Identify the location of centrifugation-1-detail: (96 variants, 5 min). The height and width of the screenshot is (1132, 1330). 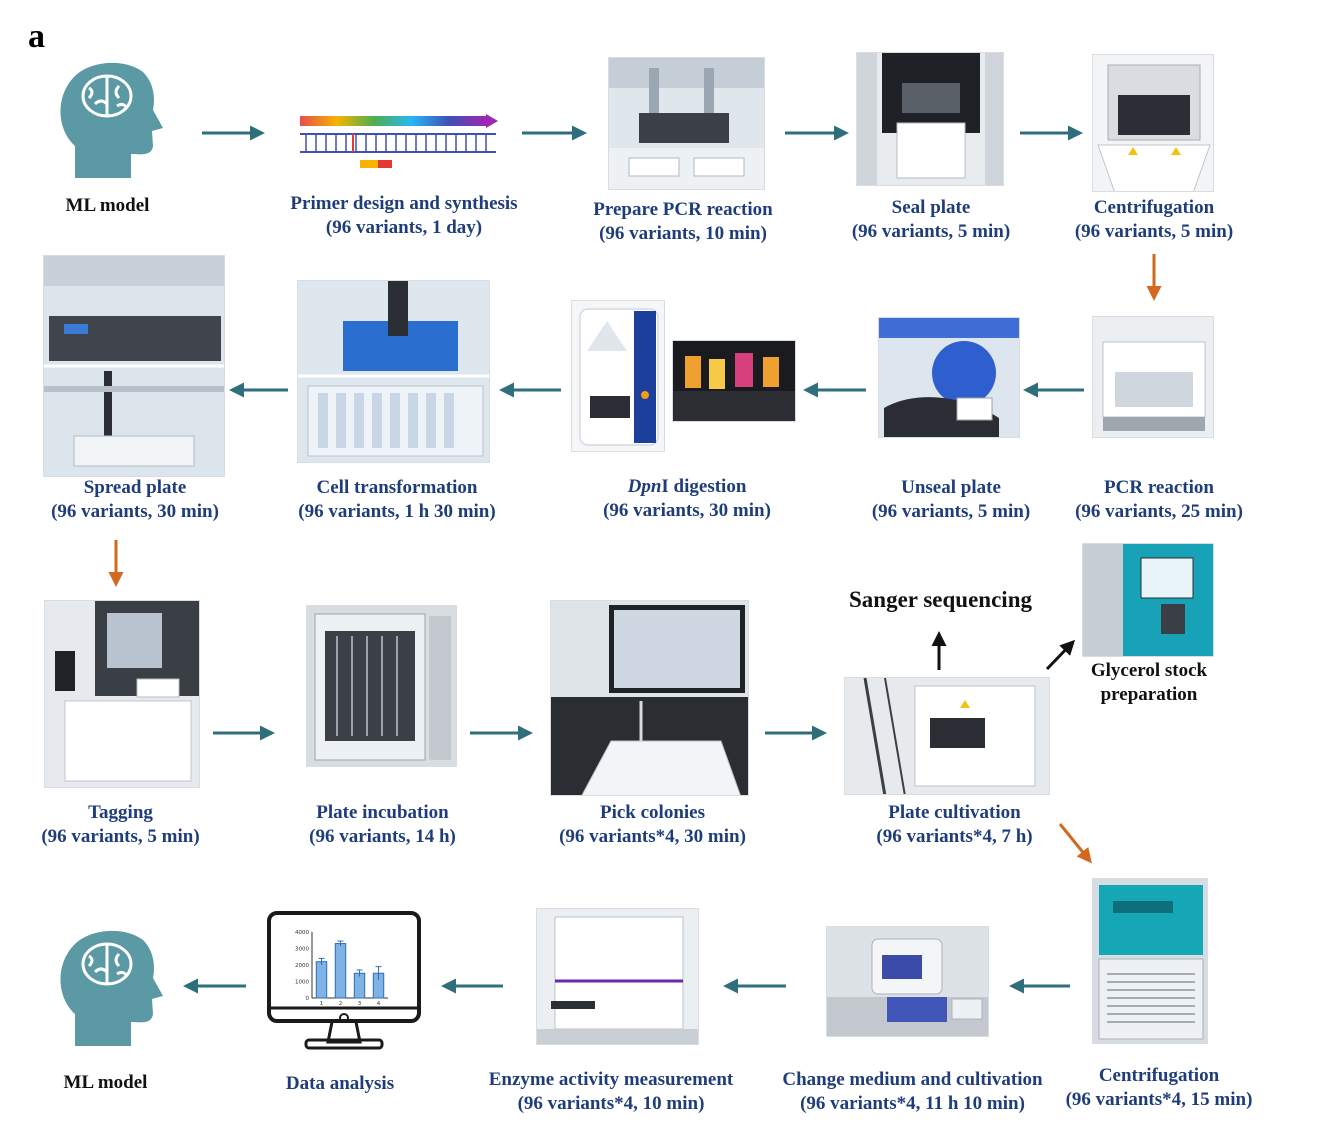
(1154, 231).